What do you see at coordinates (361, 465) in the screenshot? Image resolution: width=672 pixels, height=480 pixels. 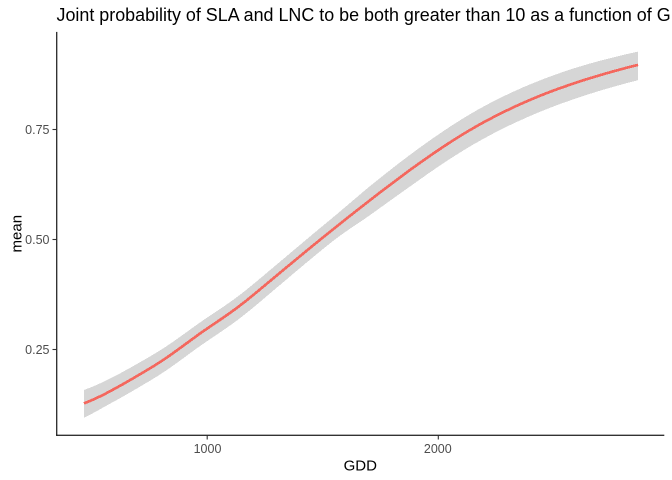 I see `svg-text: GDD` at bounding box center [361, 465].